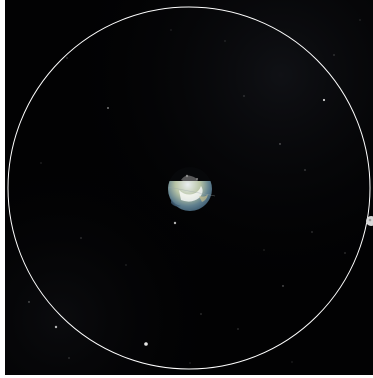 This screenshot has width=373, height=378. What do you see at coordinates (190, 196) in the screenshot?
I see `earth-lit-hemisphere` at bounding box center [190, 196].